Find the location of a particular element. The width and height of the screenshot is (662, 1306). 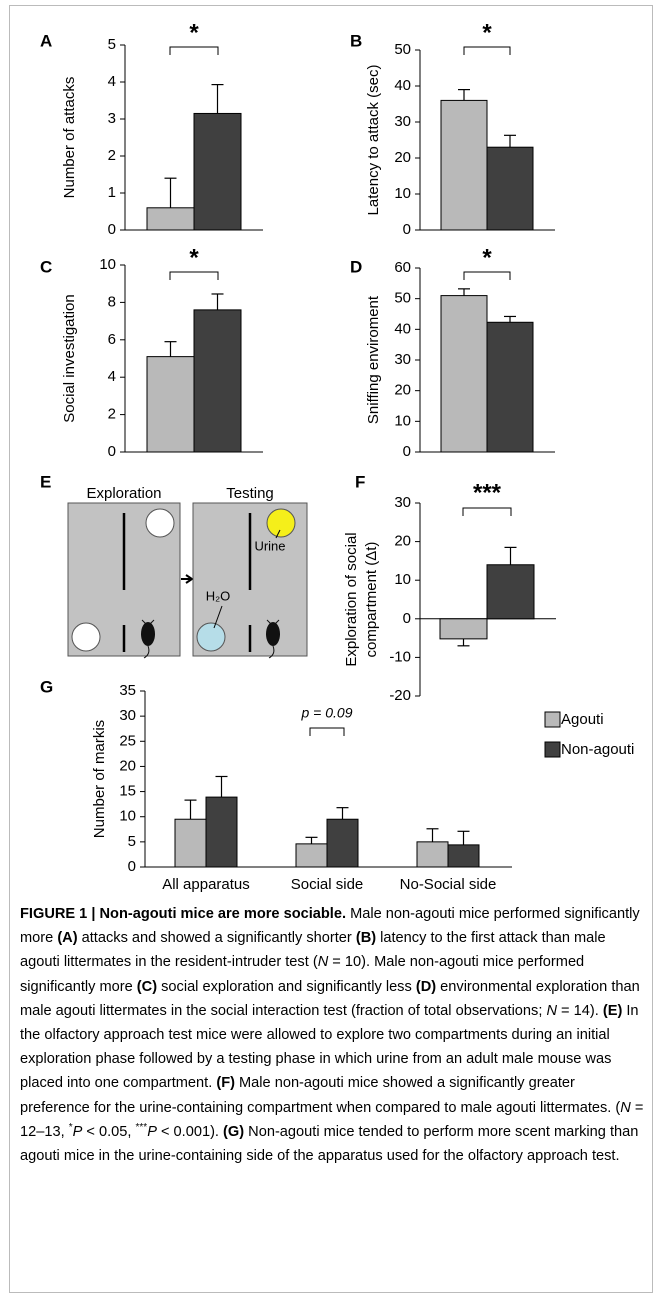

legend-label: Non-agouti is located at coordinates (597, 749).